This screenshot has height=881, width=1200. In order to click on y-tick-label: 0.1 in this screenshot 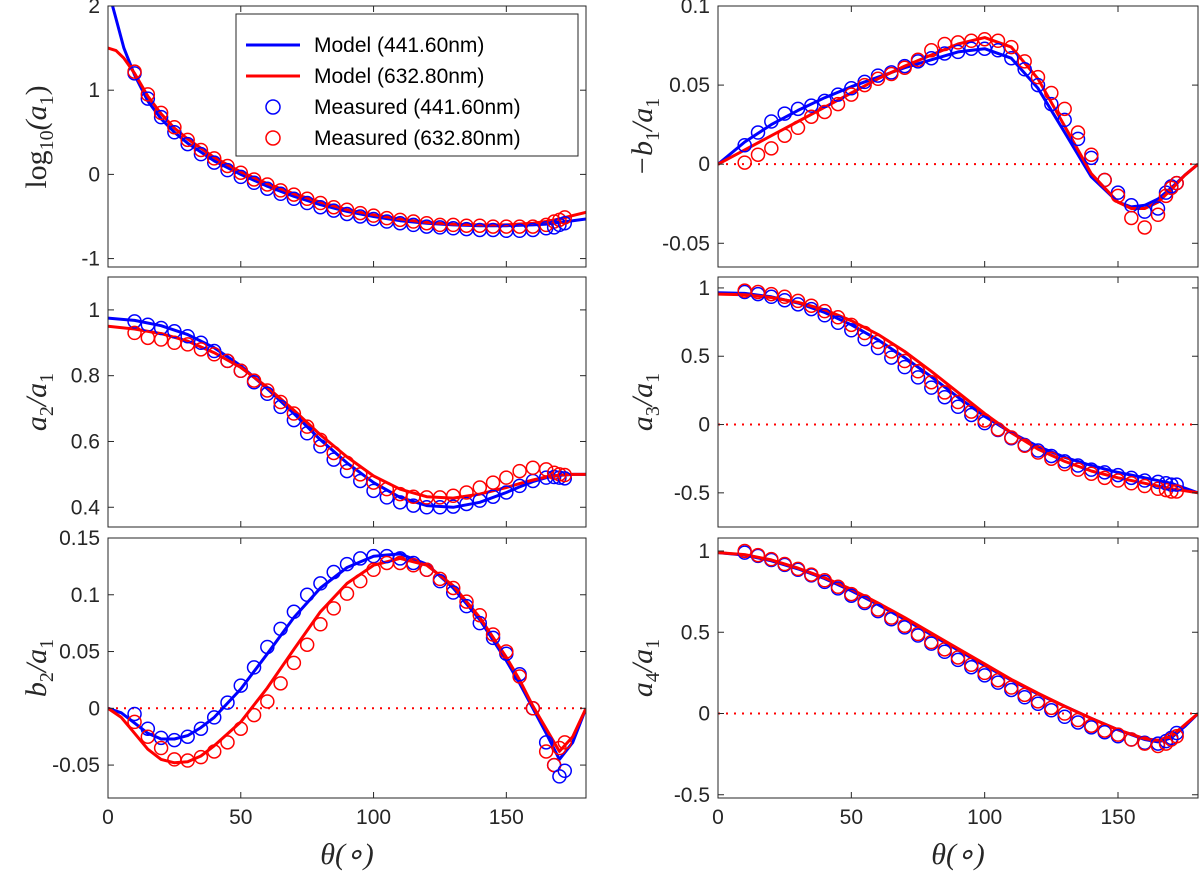, I will do `click(85, 595)`.